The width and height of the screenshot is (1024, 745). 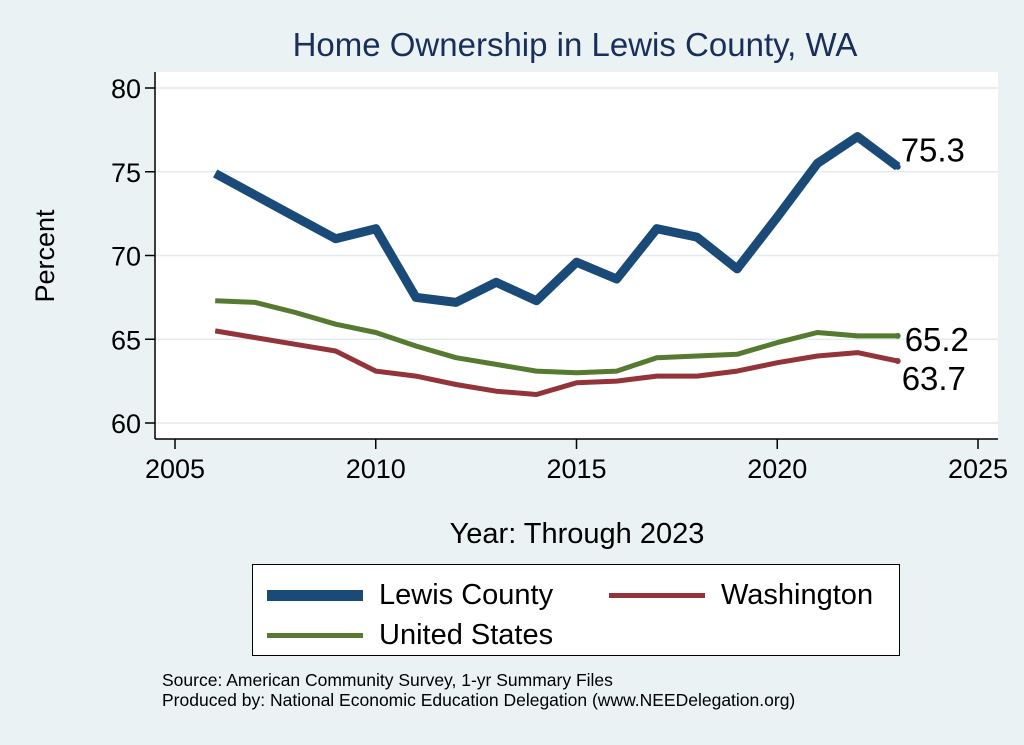 What do you see at coordinates (126, 340) in the screenshot?
I see `y-tick-label: 65` at bounding box center [126, 340].